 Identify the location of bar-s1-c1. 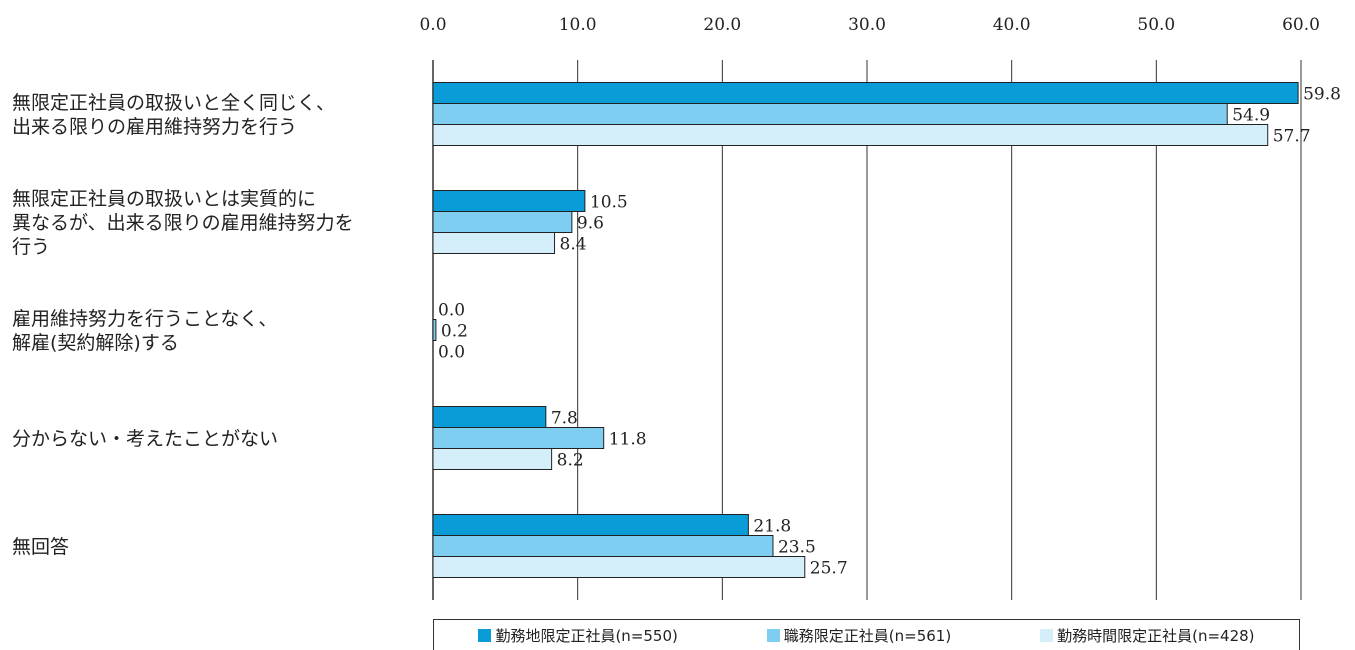
(502, 222).